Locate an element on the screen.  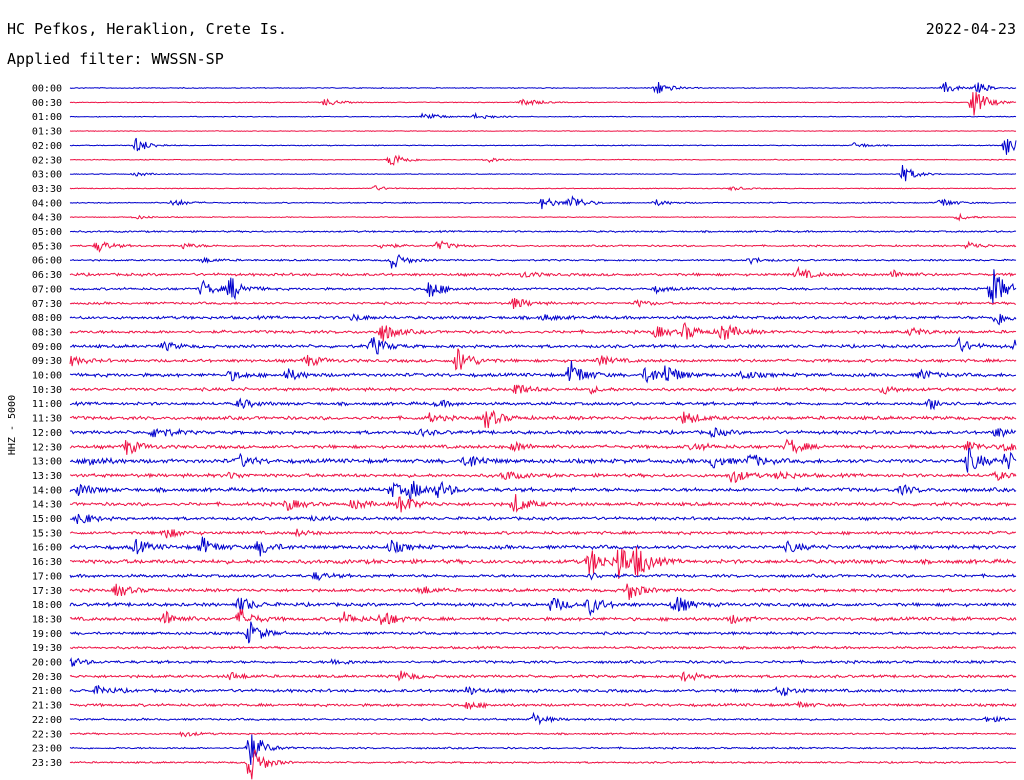
time-tick-label: 09:30 is located at coordinates (47, 361).